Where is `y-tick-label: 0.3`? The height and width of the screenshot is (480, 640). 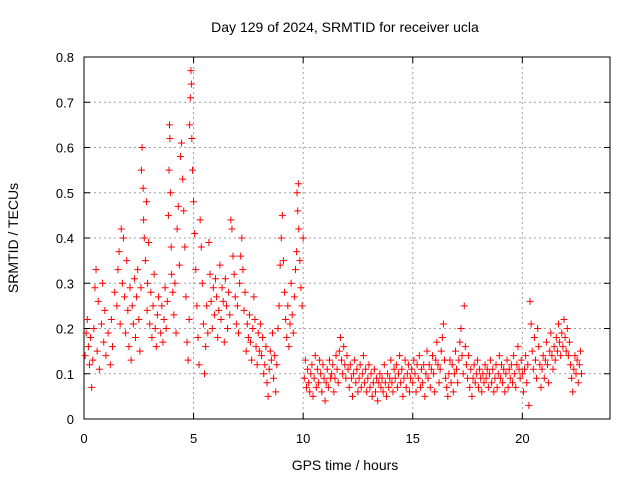 y-tick-label: 0.3 is located at coordinates (65, 283).